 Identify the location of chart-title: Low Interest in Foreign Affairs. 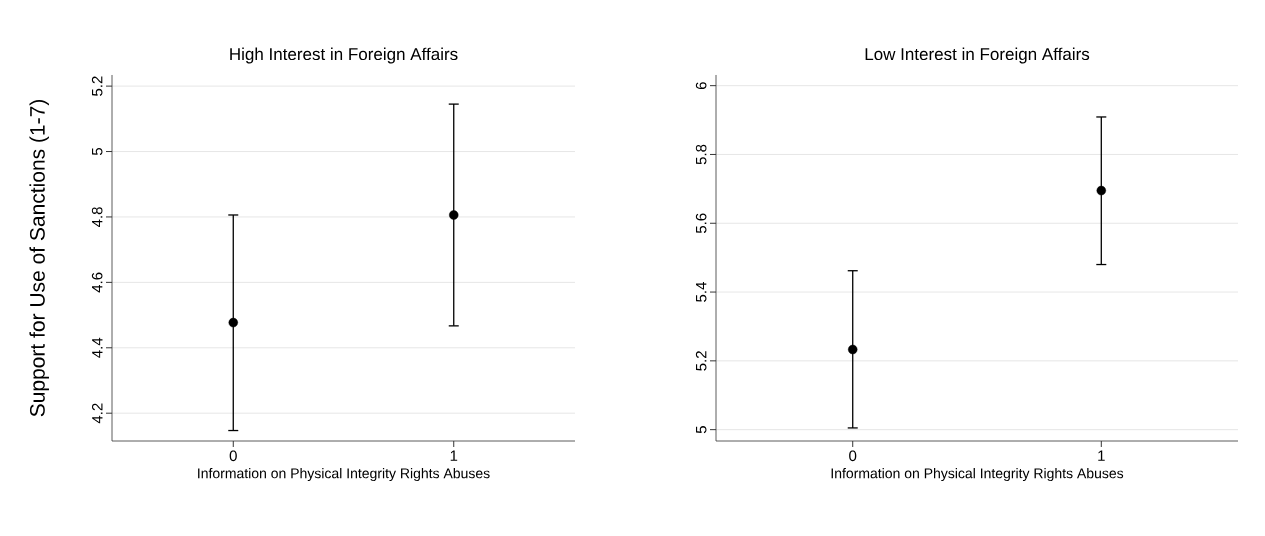
(977, 55).